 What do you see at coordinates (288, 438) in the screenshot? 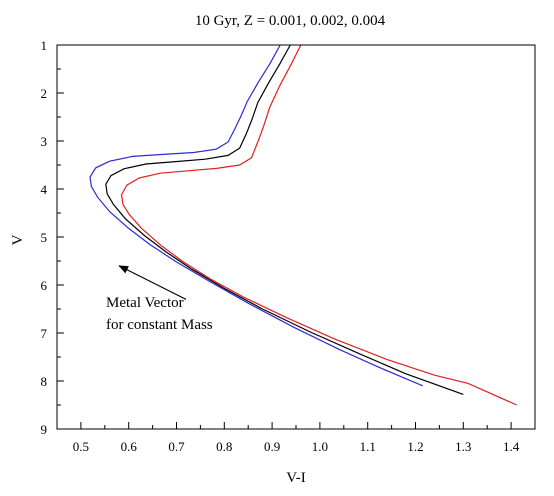
I see `x-axis: 0.5 0.6 0.7 0.8 0.9 1.0 1.1 1.2 1.3 1.4` at bounding box center [288, 438].